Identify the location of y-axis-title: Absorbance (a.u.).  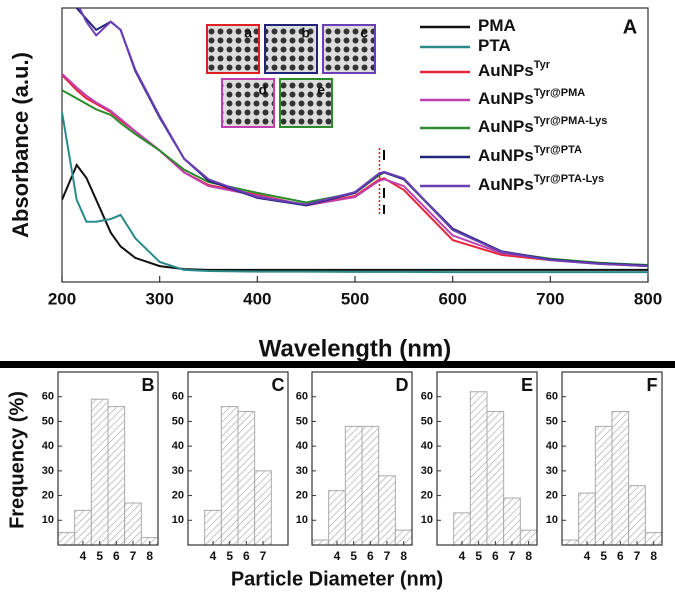
(20, 145).